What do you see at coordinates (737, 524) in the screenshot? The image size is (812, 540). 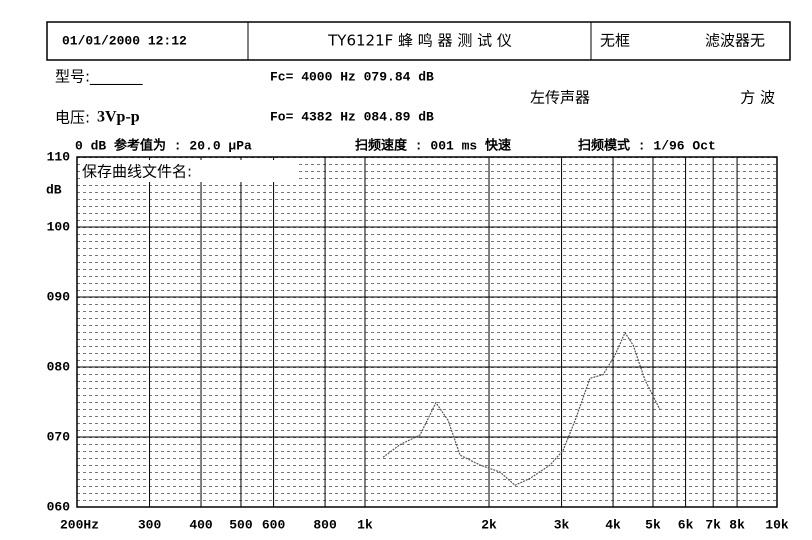 I see `x-tick-label: 8k` at bounding box center [737, 524].